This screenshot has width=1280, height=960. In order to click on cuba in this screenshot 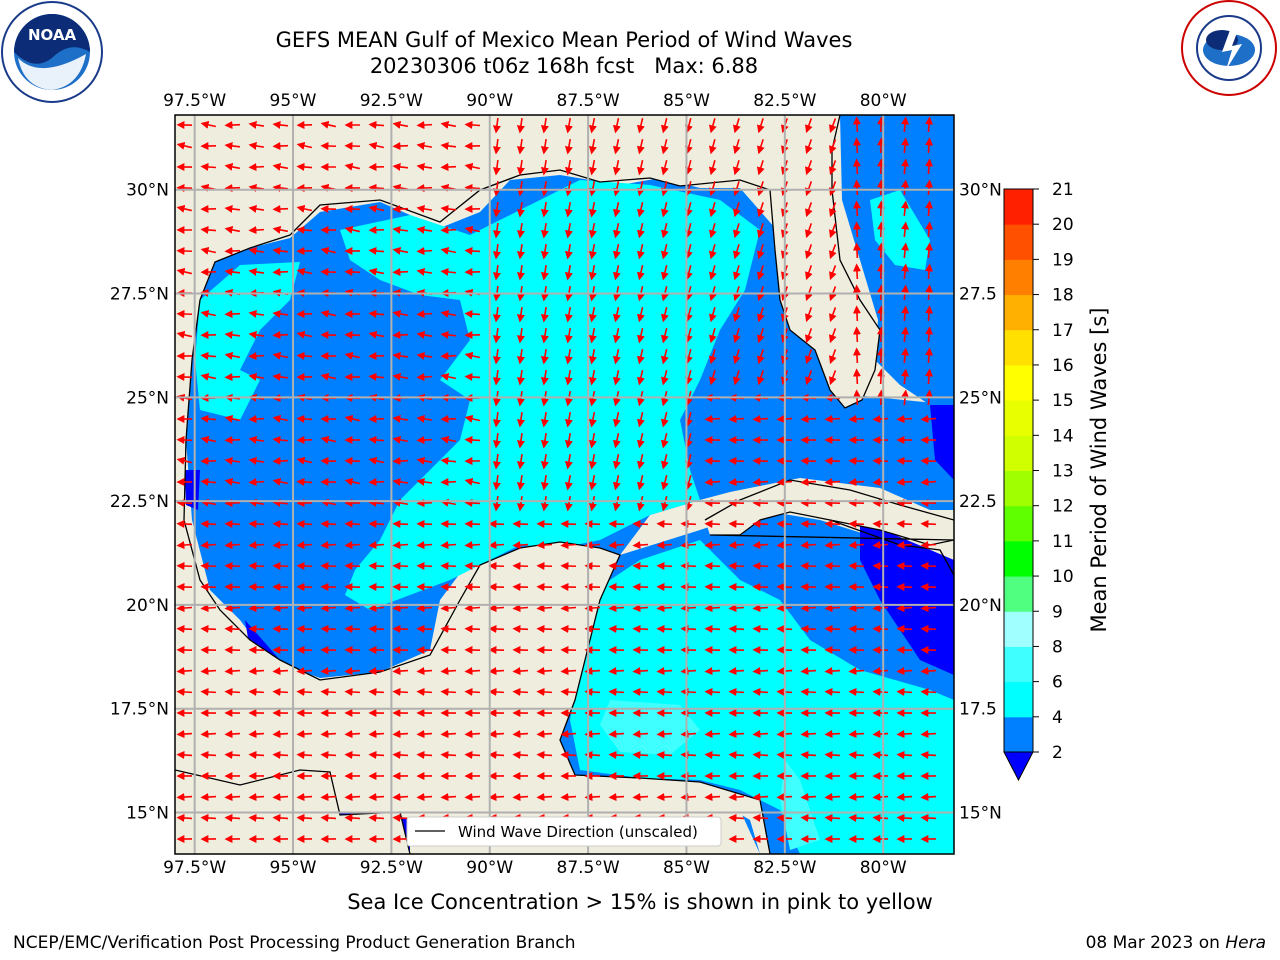, I will do `click(829, 512)`.